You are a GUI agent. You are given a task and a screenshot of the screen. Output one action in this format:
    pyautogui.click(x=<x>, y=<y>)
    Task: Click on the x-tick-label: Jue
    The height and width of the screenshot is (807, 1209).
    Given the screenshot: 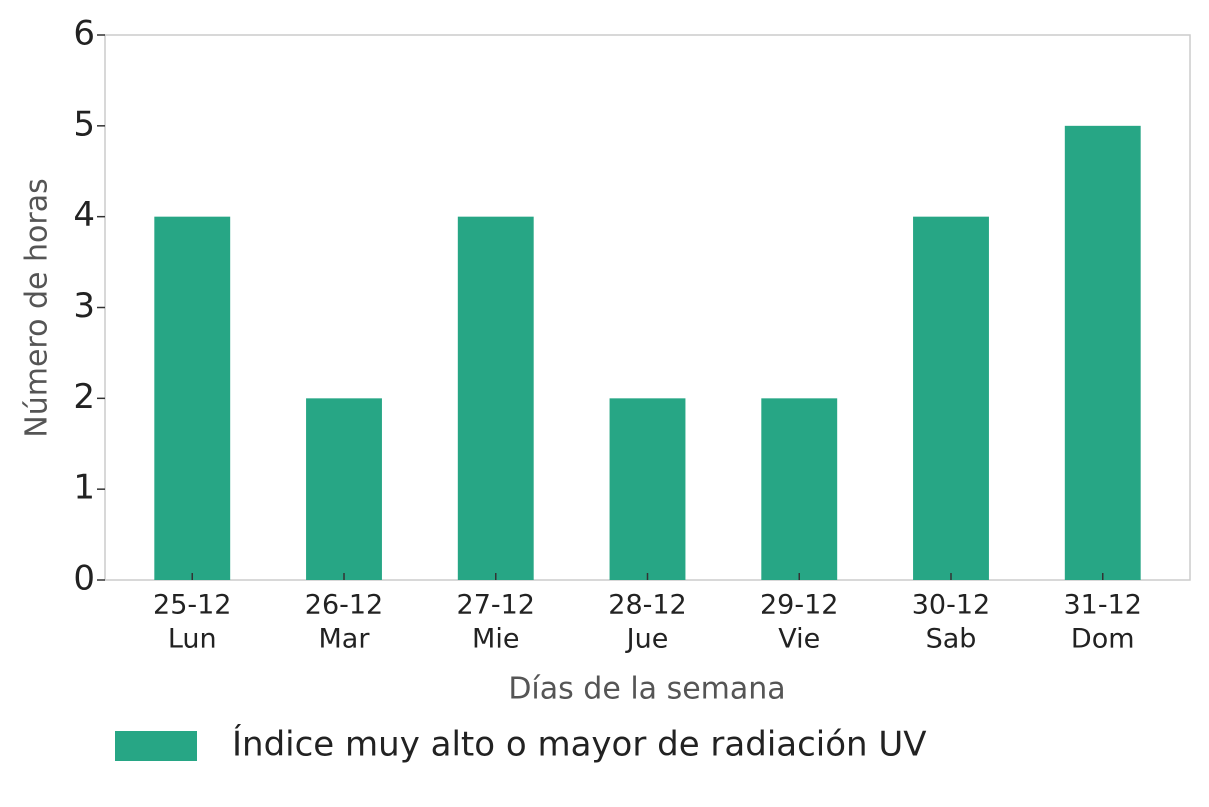 What is the action you would take?
    pyautogui.click(x=647, y=639)
    